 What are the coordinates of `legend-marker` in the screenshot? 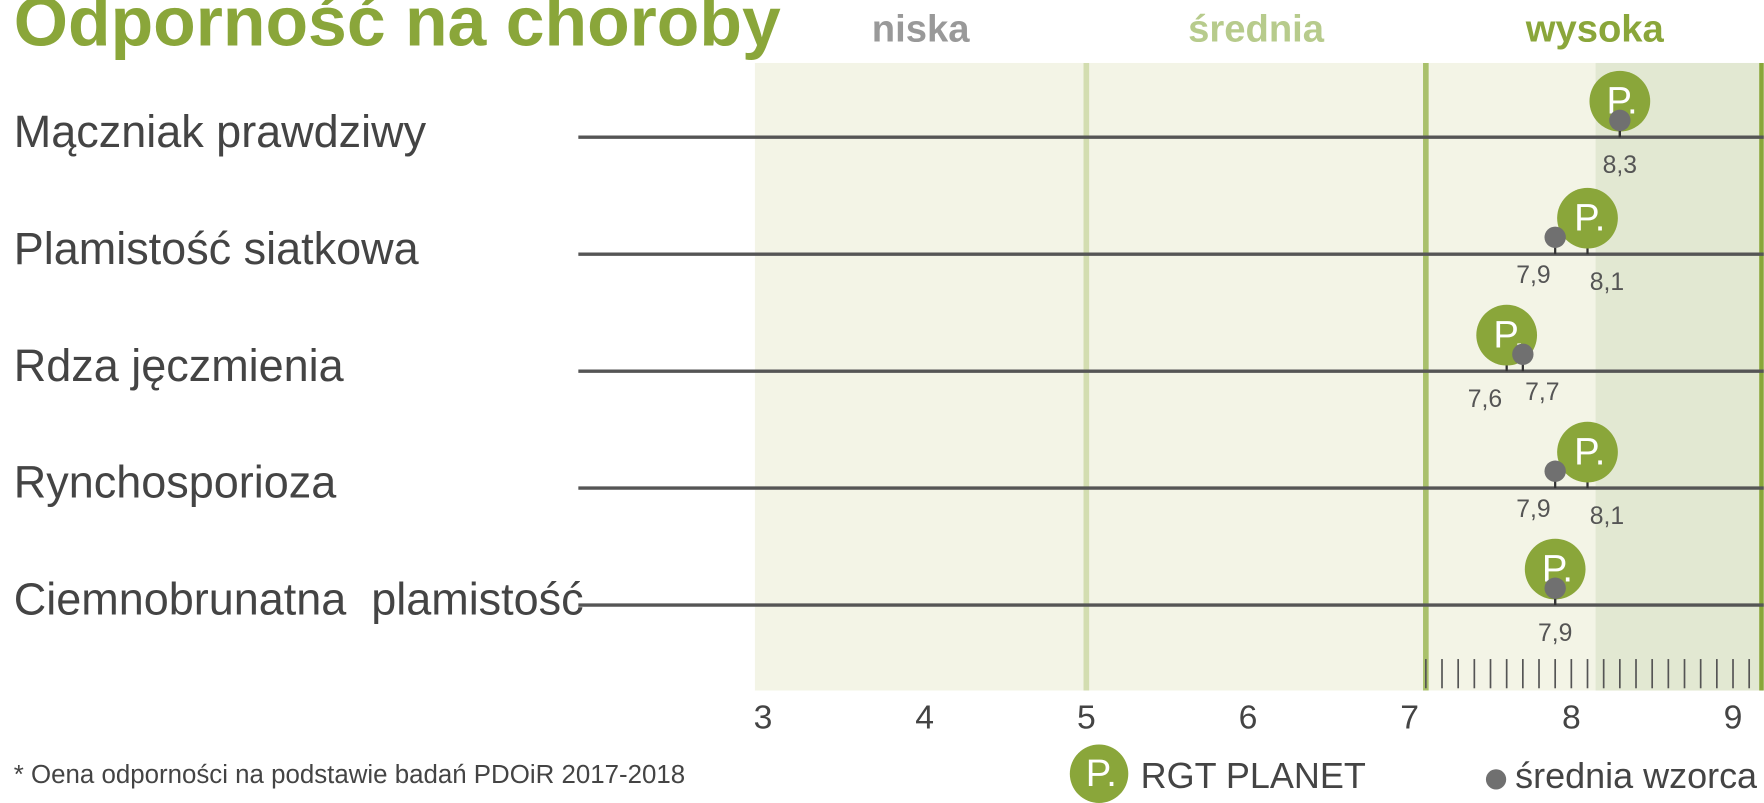 It's located at (1099, 773).